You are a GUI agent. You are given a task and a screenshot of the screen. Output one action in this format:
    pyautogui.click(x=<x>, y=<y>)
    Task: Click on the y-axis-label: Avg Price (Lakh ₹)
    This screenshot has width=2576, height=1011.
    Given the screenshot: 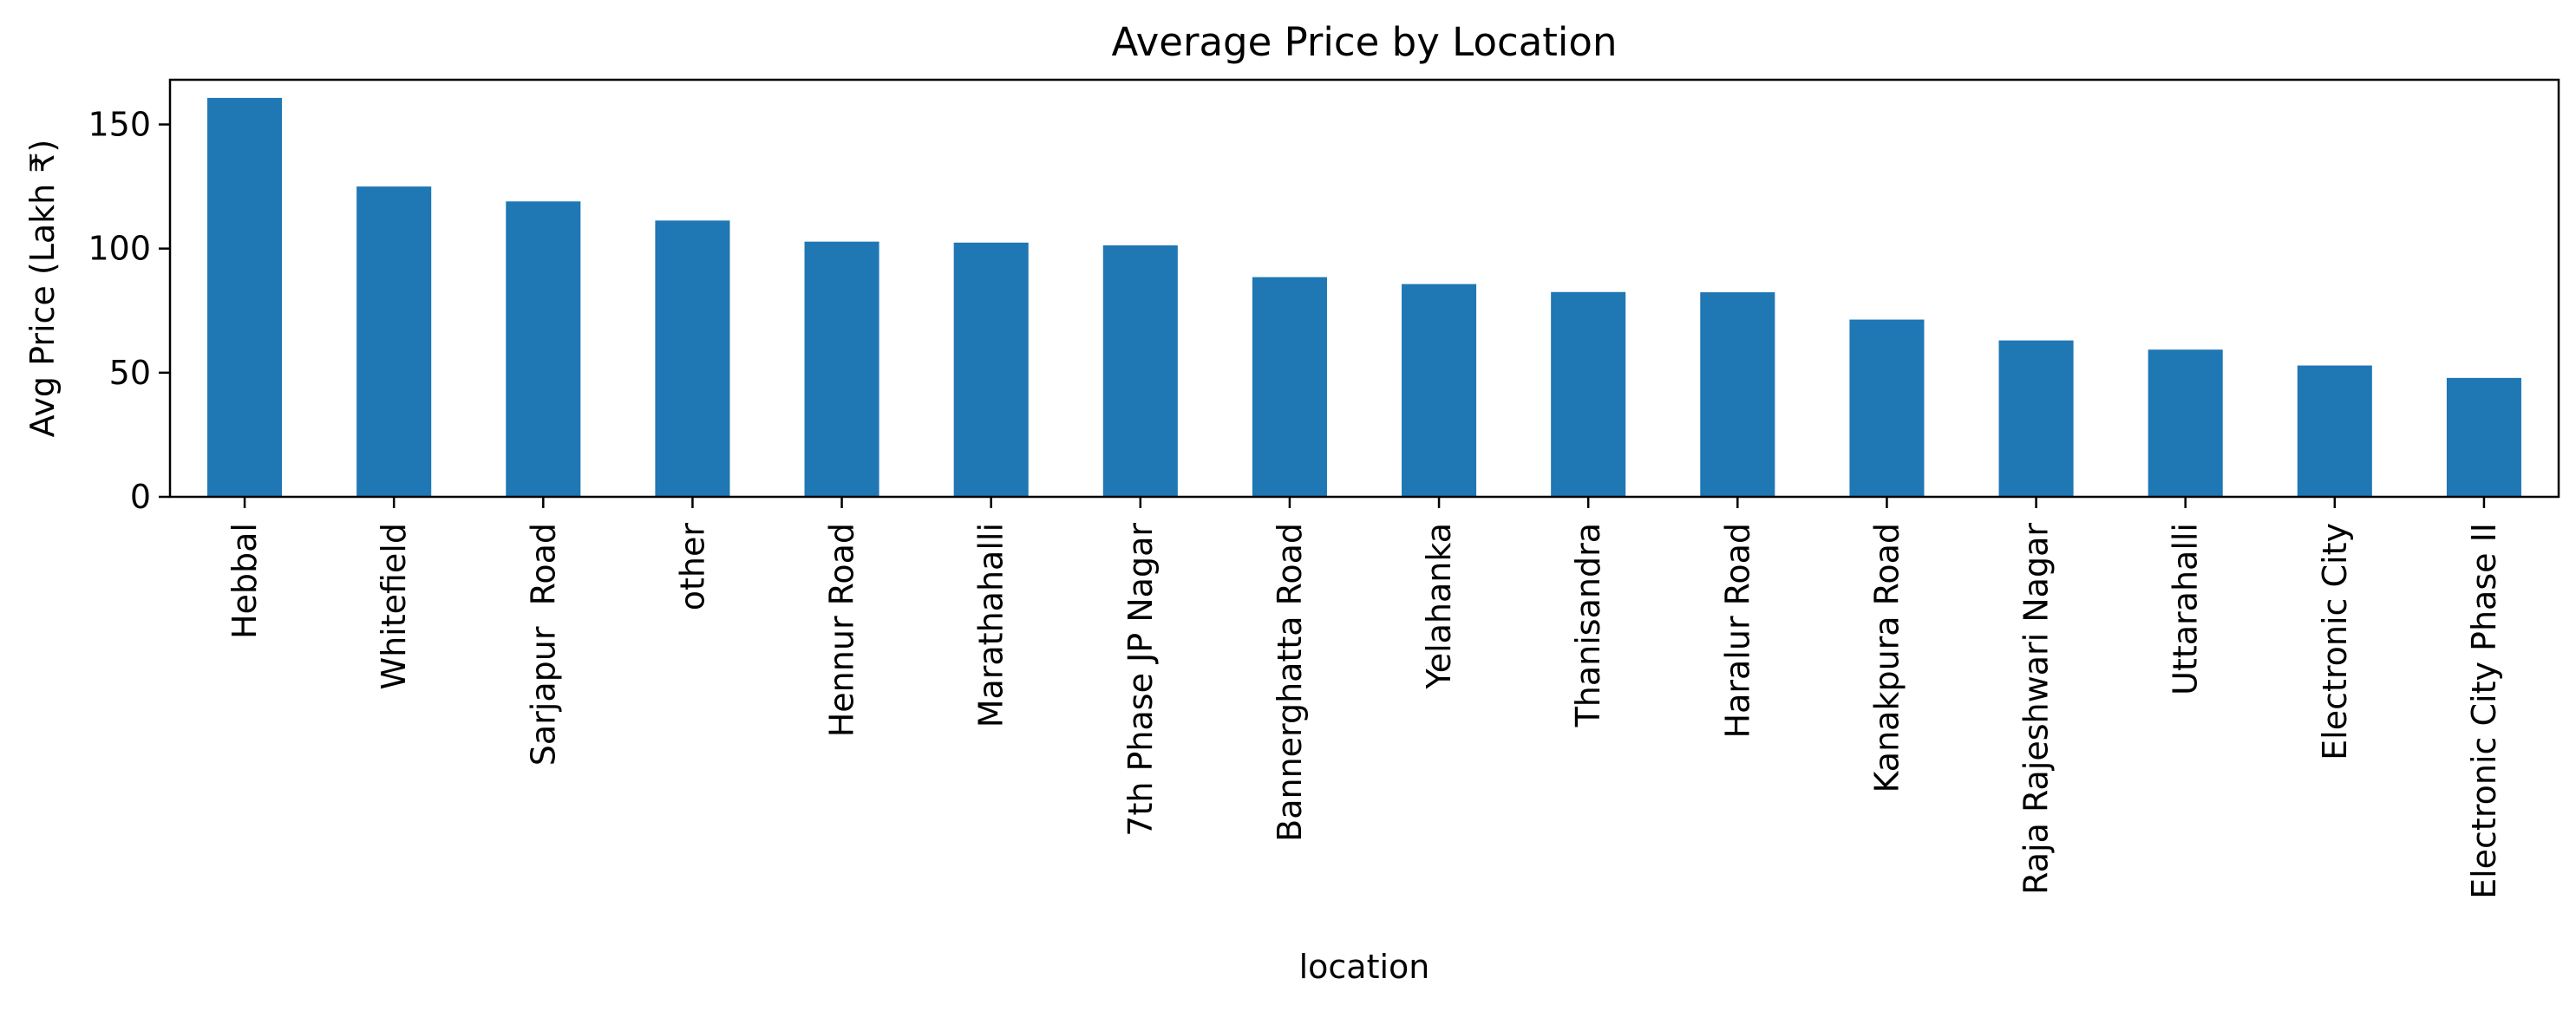 What is the action you would take?
    pyautogui.click(x=42, y=289)
    